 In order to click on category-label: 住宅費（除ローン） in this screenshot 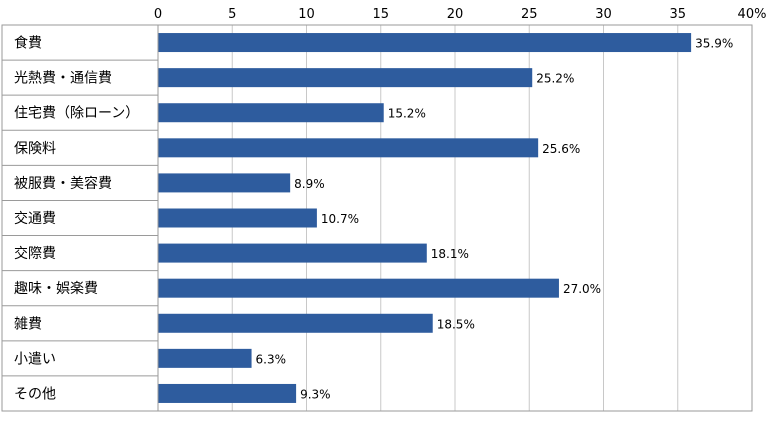, I will do `click(76, 114)`.